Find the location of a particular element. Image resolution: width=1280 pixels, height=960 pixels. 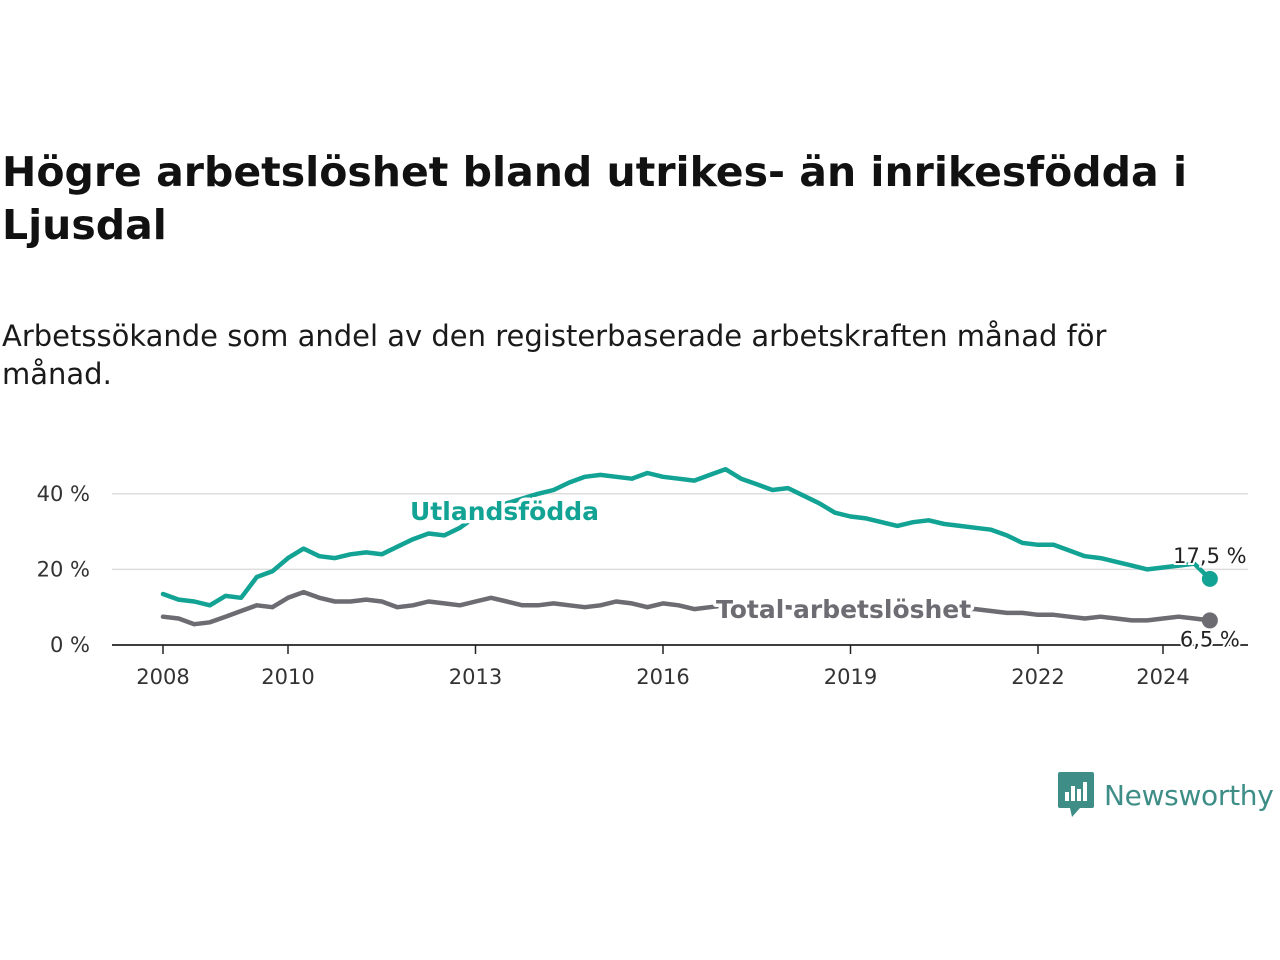

x-tick-label: 2022 is located at coordinates (1037, 677).